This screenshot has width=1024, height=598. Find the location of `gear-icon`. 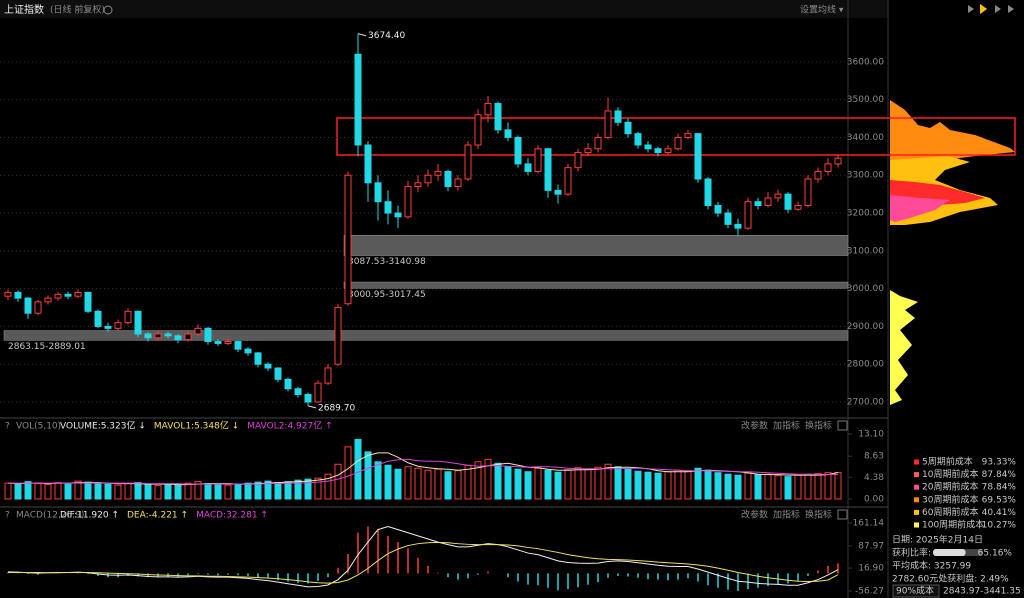

gear-icon is located at coordinates (108, 10).